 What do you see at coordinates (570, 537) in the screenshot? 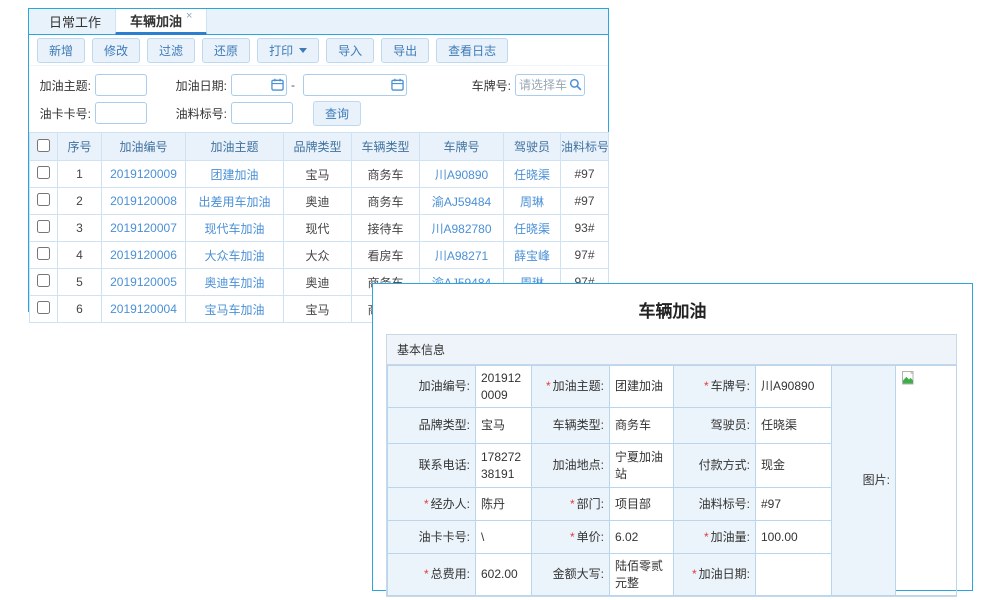
I see `price-label: * 单价:` at bounding box center [570, 537].